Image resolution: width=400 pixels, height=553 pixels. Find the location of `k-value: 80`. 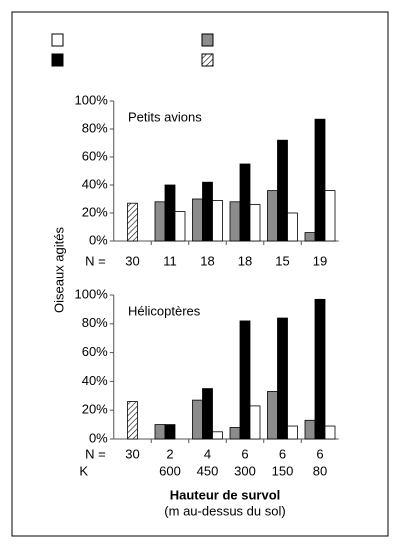

k-value: 80 is located at coordinates (320, 470).